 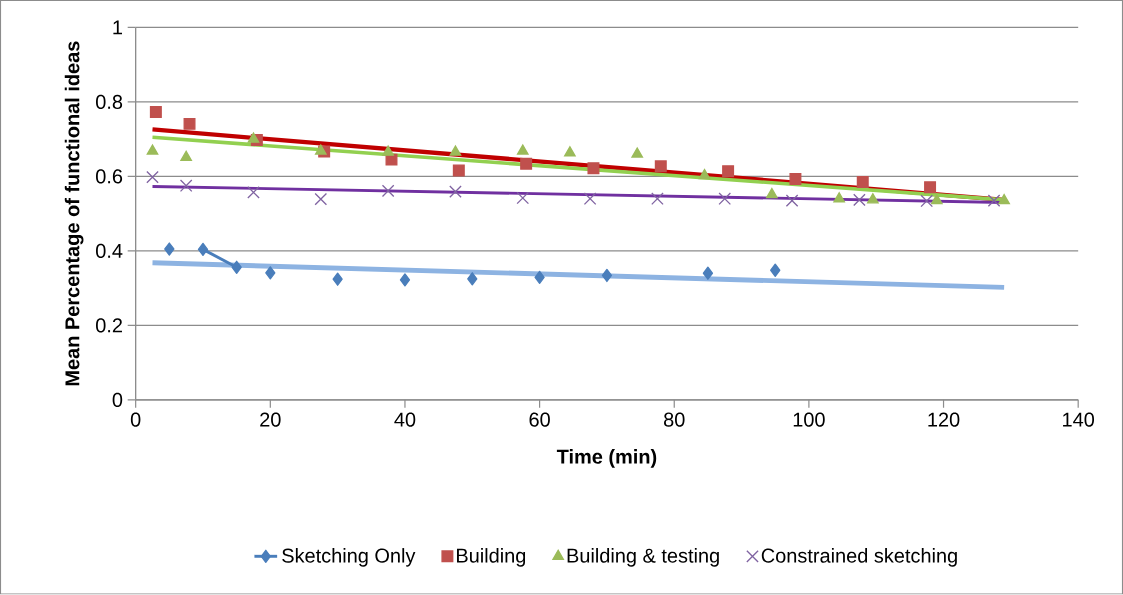 I want to click on legend-label: Sketching Only, so click(x=349, y=557).